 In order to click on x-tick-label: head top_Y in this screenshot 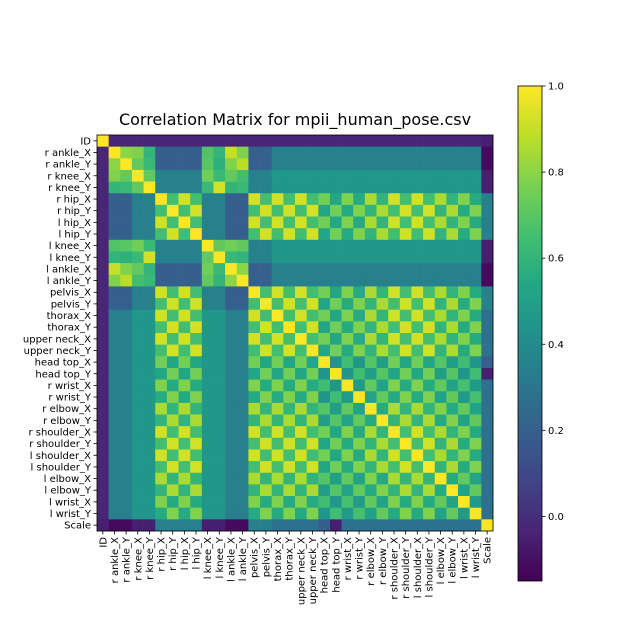, I will do `click(336, 564)`.